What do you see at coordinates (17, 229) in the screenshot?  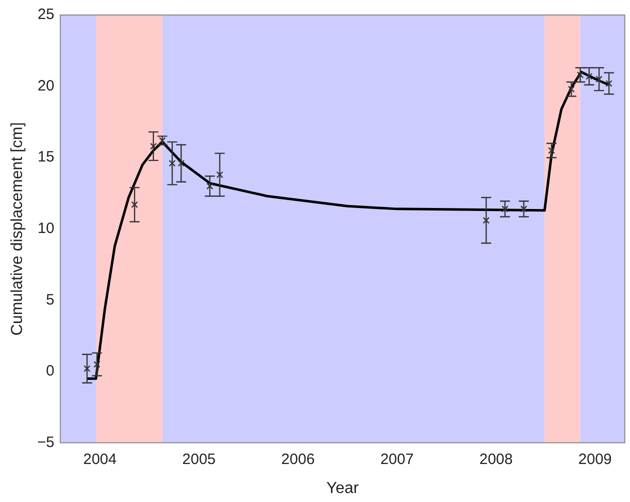 I see `y-axis-title: Cumulative displacement [cm]` at bounding box center [17, 229].